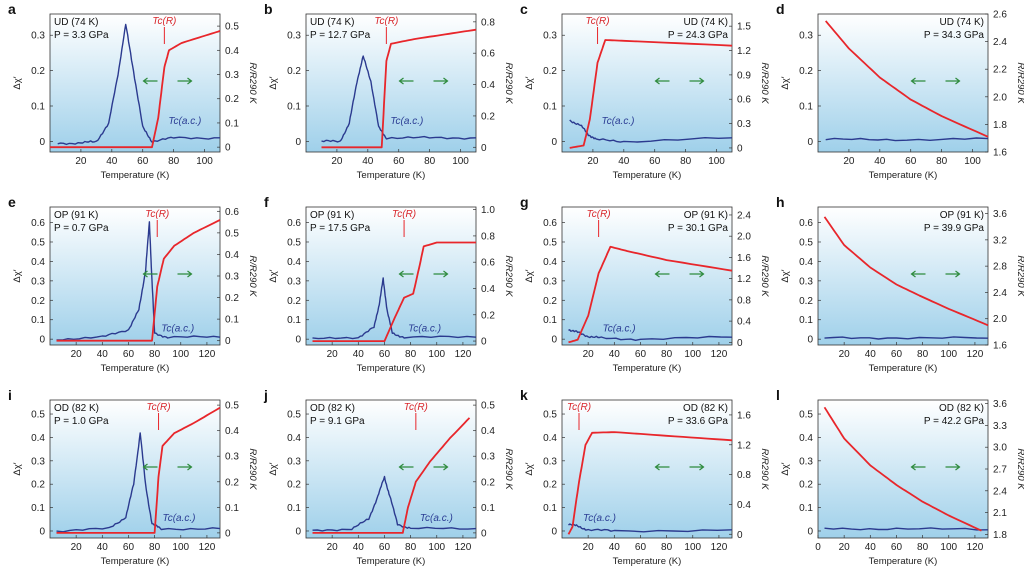 Image resolution: width=1024 pixels, height=581 pixels. What do you see at coordinates (744, 27) in the screenshot?
I see `y-right-tick-label: 1.5` at bounding box center [744, 27].